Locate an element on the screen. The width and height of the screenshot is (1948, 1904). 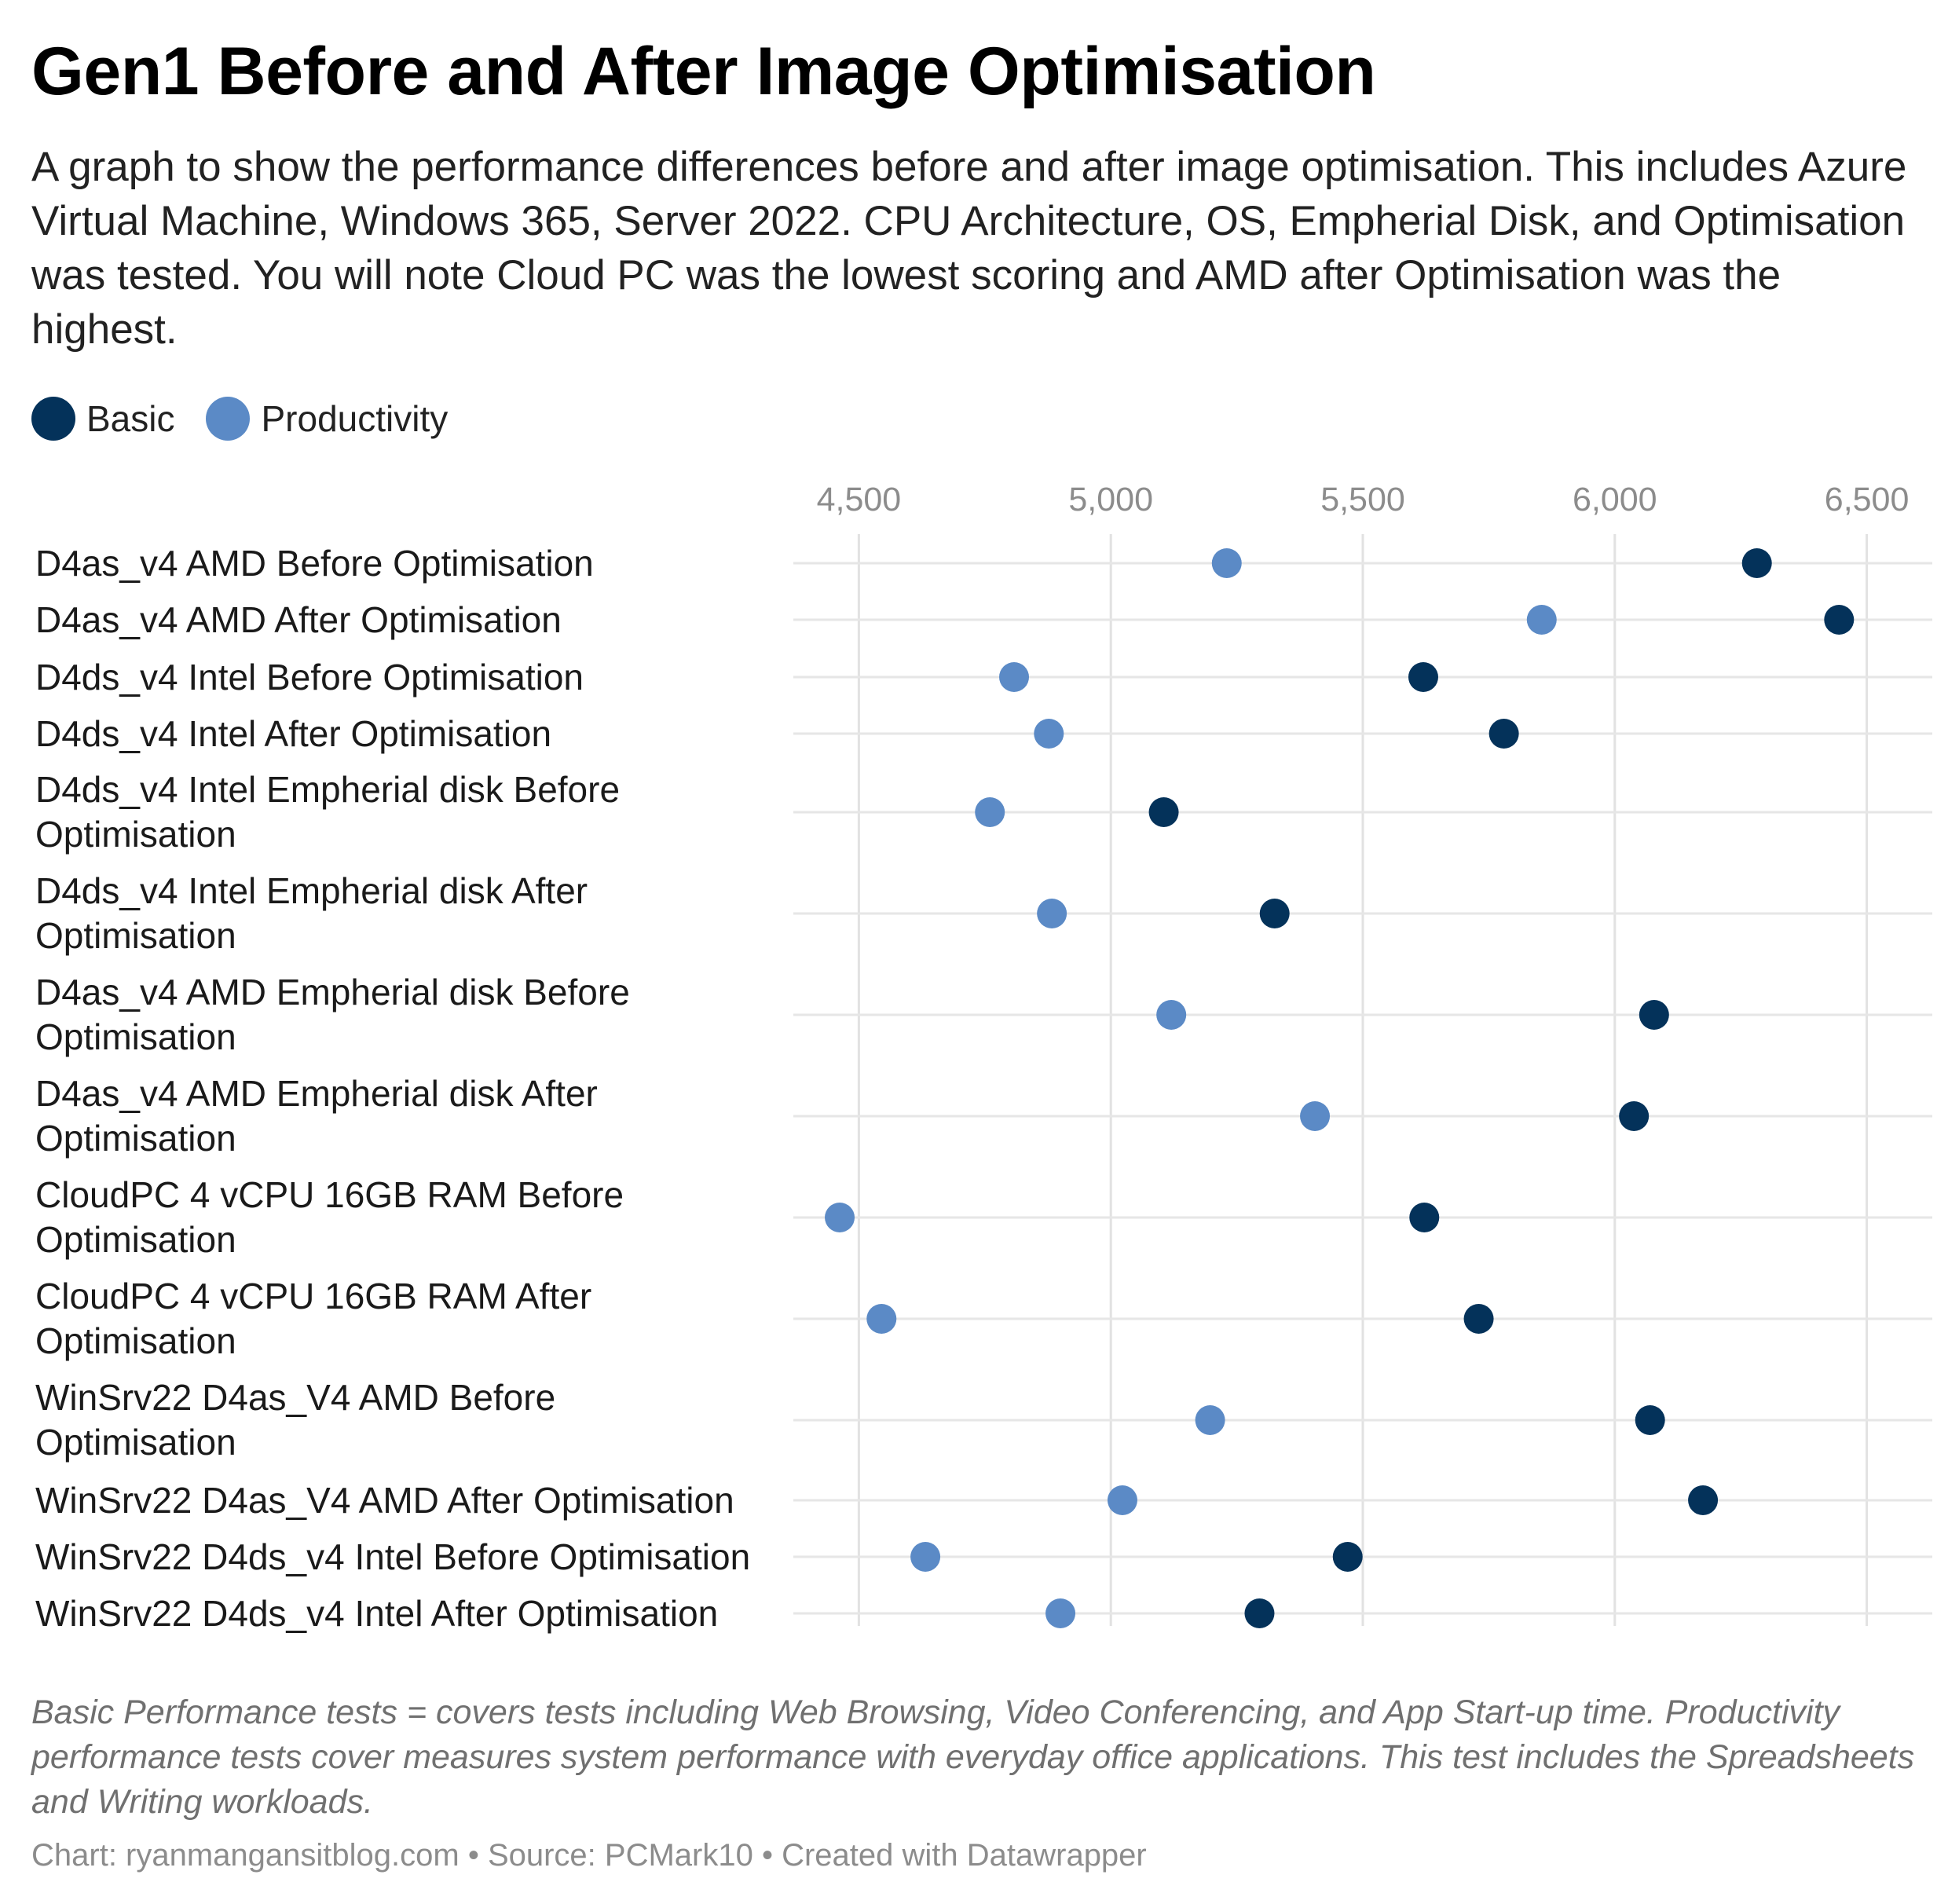
x-tick-label: 5,000 is located at coordinates (1110, 499).